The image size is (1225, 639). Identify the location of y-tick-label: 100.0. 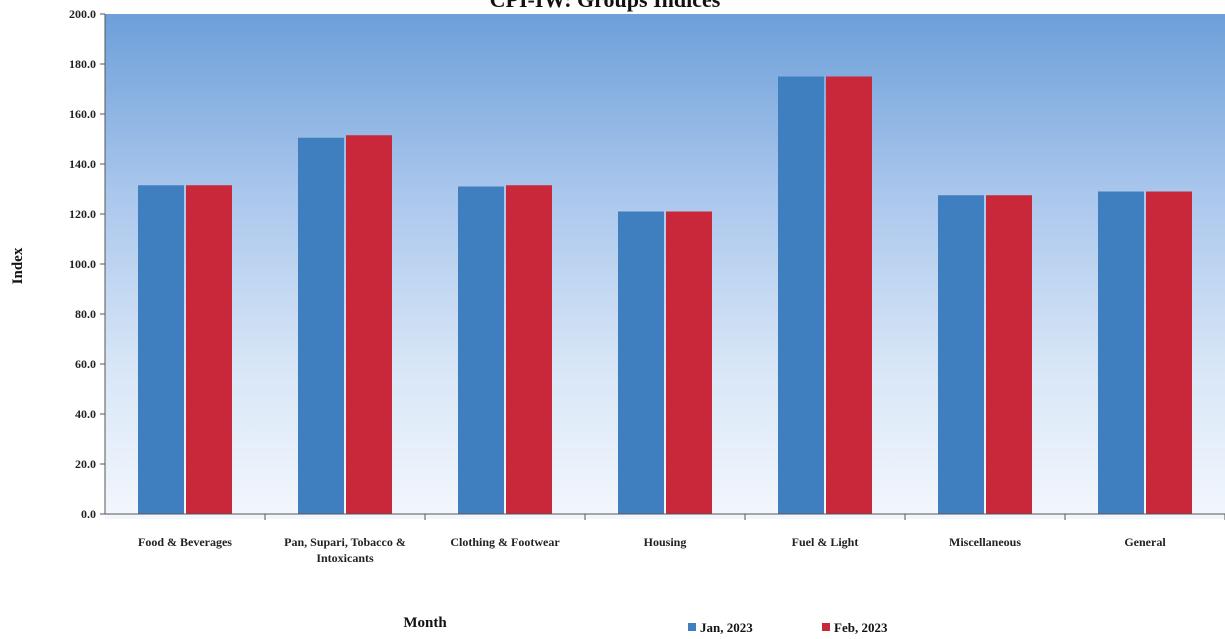
(82, 264).